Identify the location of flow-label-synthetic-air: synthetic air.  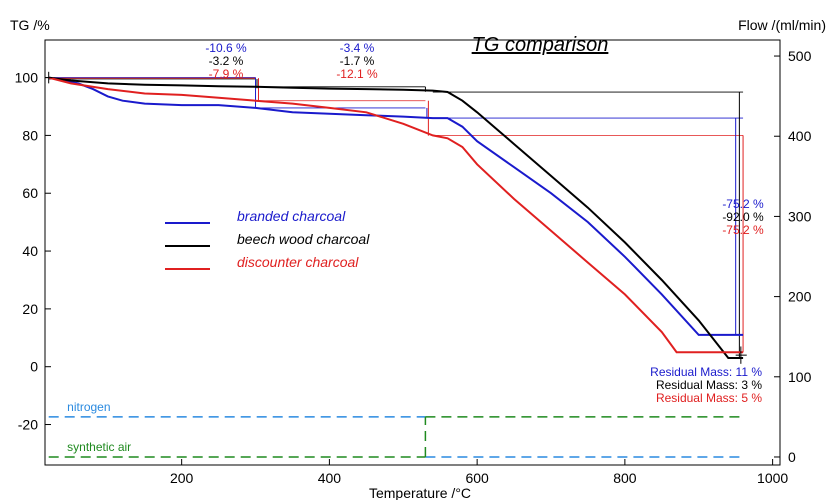
(99, 447).